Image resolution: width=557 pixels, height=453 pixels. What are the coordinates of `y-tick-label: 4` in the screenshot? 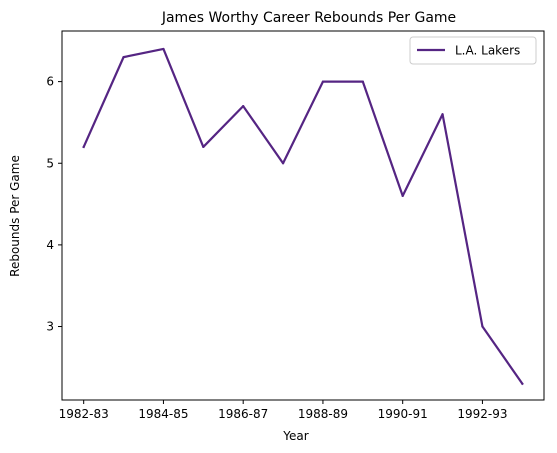 It's located at (50, 245).